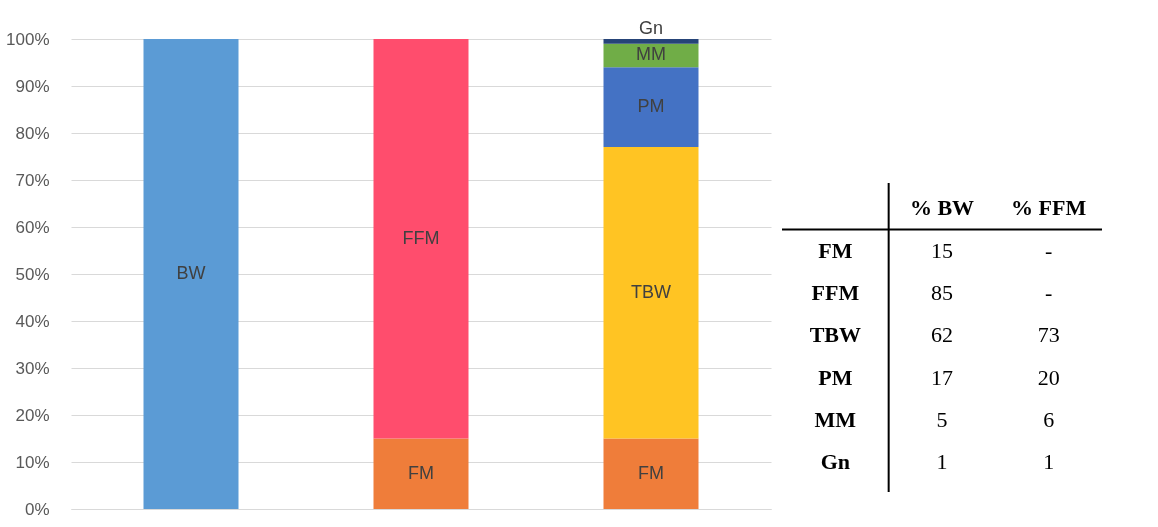 Image resolution: width=1158 pixels, height=527 pixels. I want to click on category-label: % BW, so click(942, 208).